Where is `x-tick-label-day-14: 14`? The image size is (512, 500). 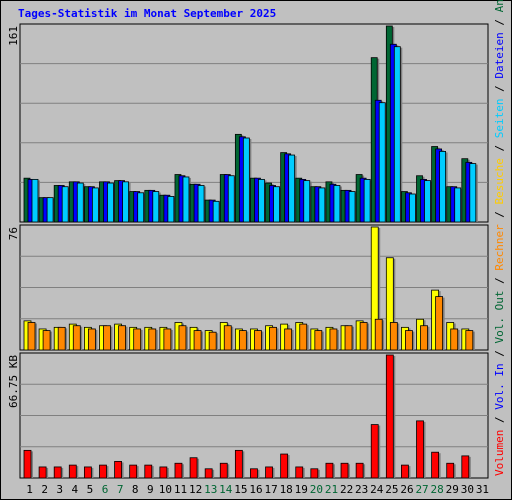 x-tick-label-day-14: 14 is located at coordinates (226, 489).